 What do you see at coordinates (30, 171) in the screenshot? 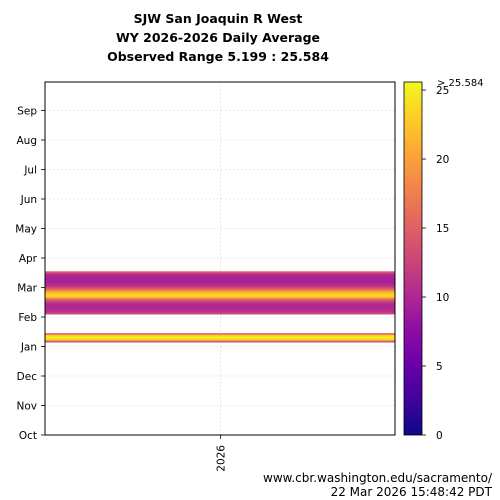
I see `y-tick-label: Jul` at bounding box center [30, 171].